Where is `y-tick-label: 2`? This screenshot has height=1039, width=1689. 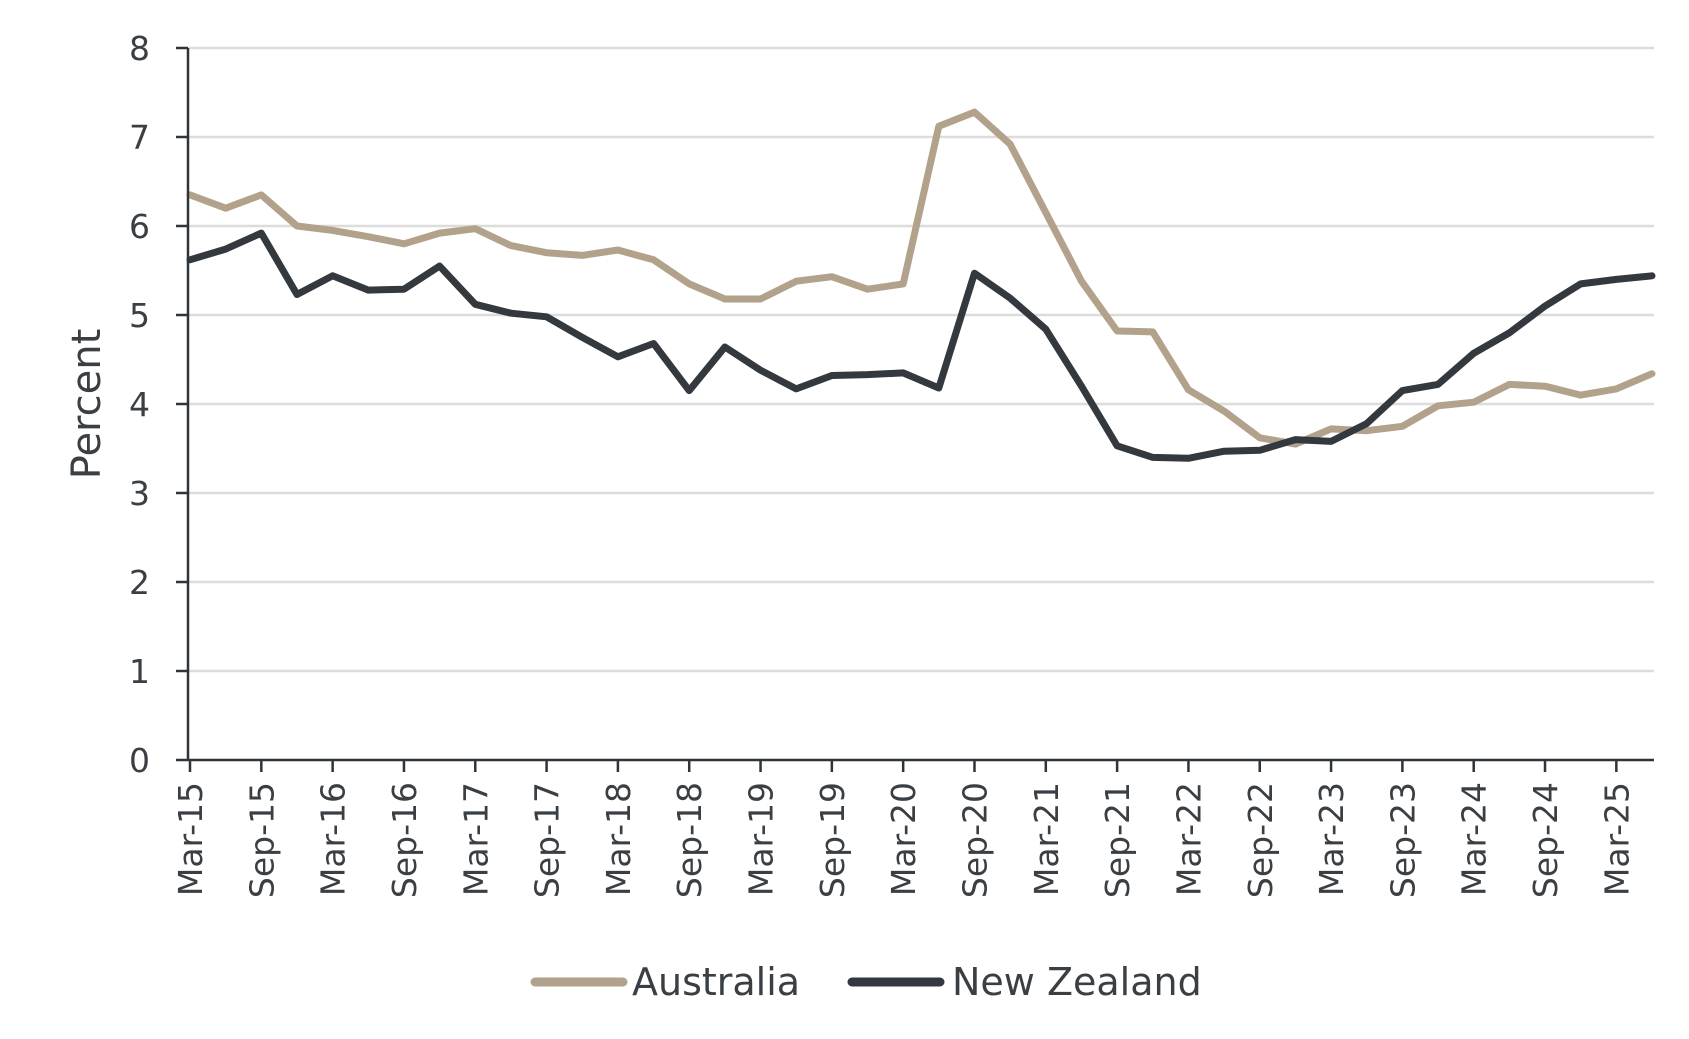 y-tick-label: 2 is located at coordinates (139, 582).